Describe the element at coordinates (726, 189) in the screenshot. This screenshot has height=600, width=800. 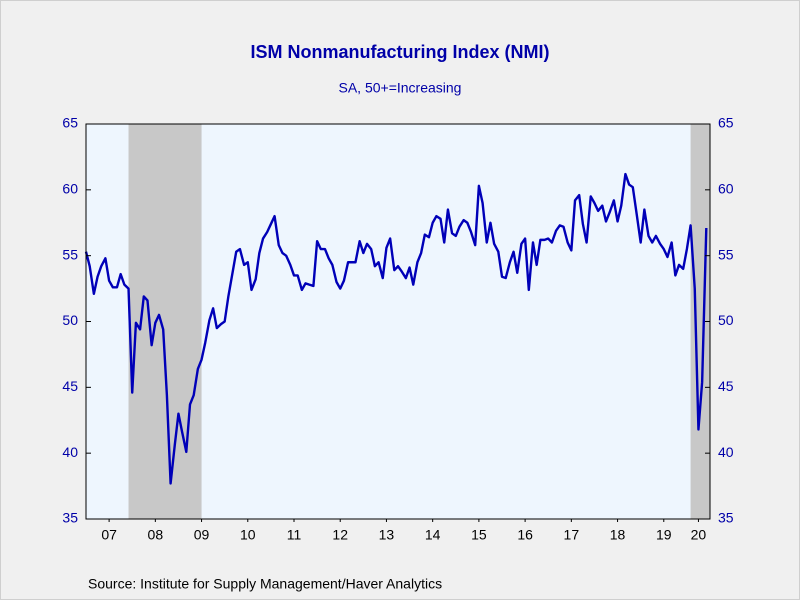
I see `y2-tick-label: 60` at that location.